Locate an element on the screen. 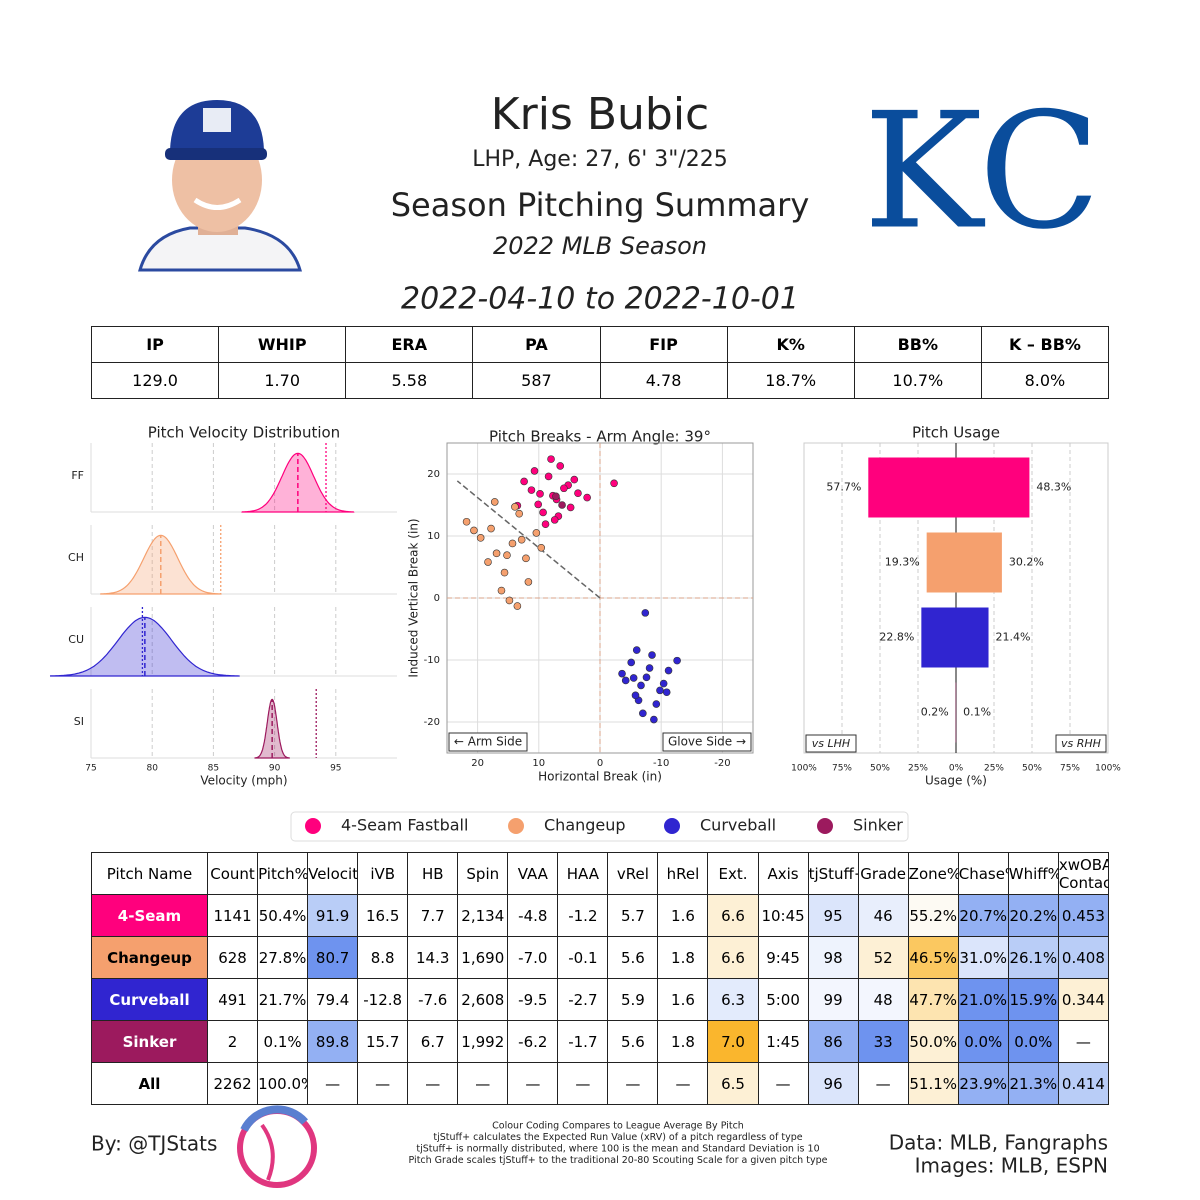  pitch-stat: 6.6 is located at coordinates (733, 915).